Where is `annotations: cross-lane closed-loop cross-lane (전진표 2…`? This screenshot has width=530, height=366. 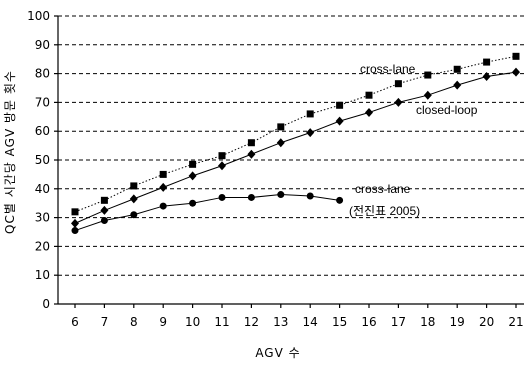 annotations: cross-lane closed-loop cross-lane (전진표 2… is located at coordinates (413, 140).